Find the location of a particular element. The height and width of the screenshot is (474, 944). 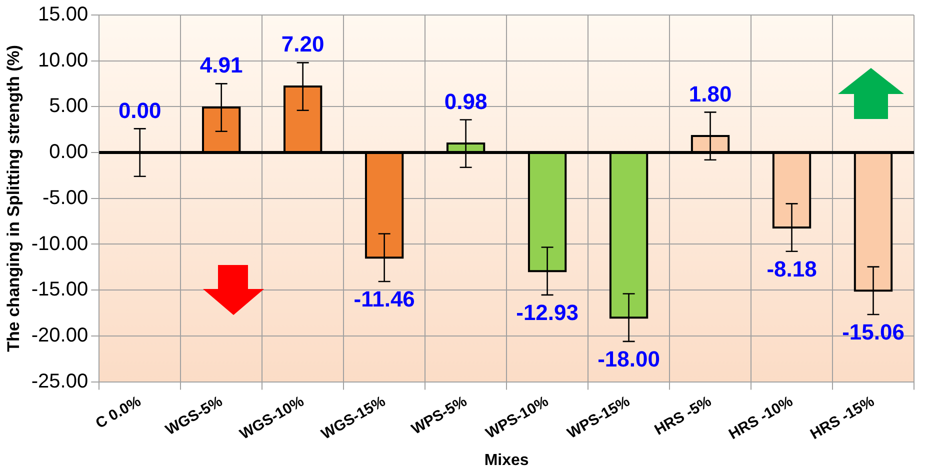

x-tick-label: C 0.0% is located at coordinates (118, 412).